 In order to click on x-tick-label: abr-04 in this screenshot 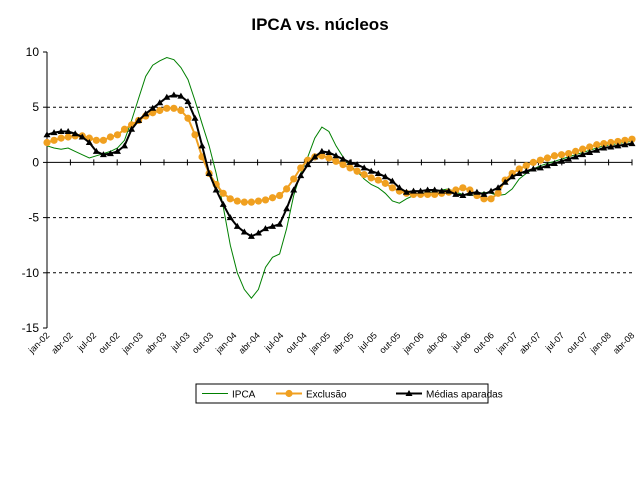, I will do `click(249, 342)`.